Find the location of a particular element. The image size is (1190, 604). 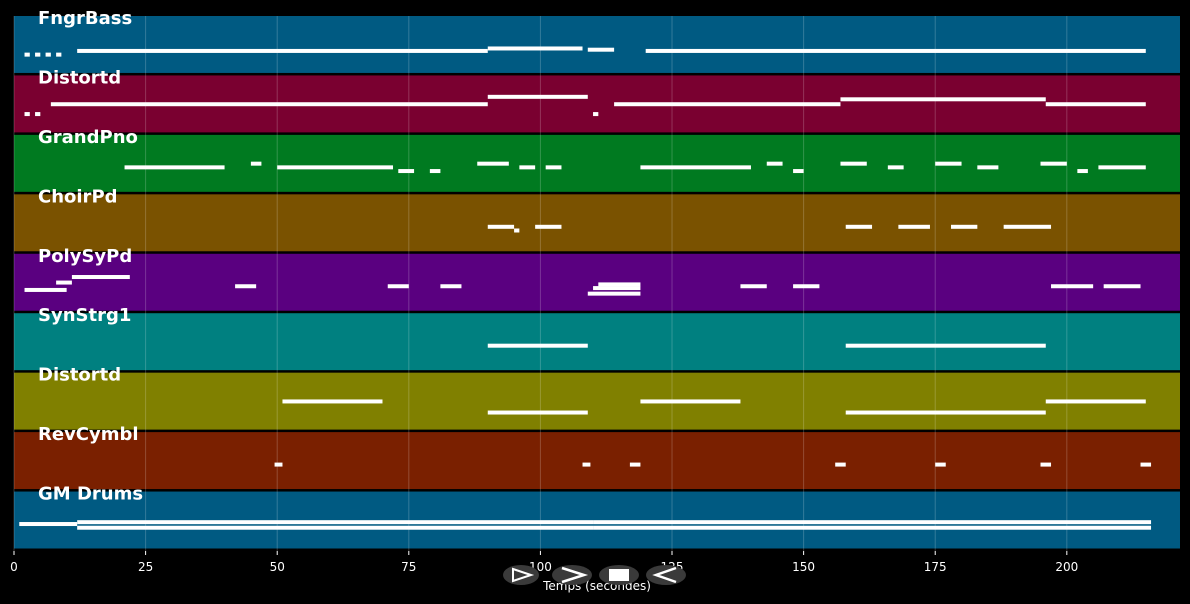

back-button is located at coordinates (666, 575).